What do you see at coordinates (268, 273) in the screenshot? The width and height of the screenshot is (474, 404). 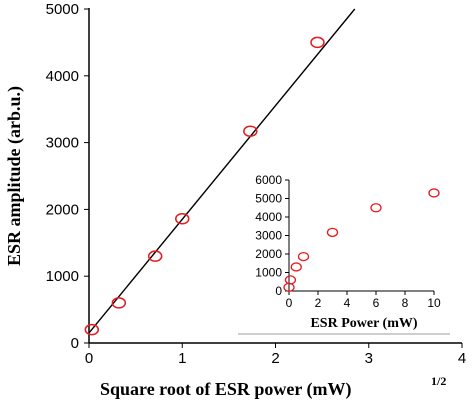 I see `inset-y-tick-label: 1000` at bounding box center [268, 273].